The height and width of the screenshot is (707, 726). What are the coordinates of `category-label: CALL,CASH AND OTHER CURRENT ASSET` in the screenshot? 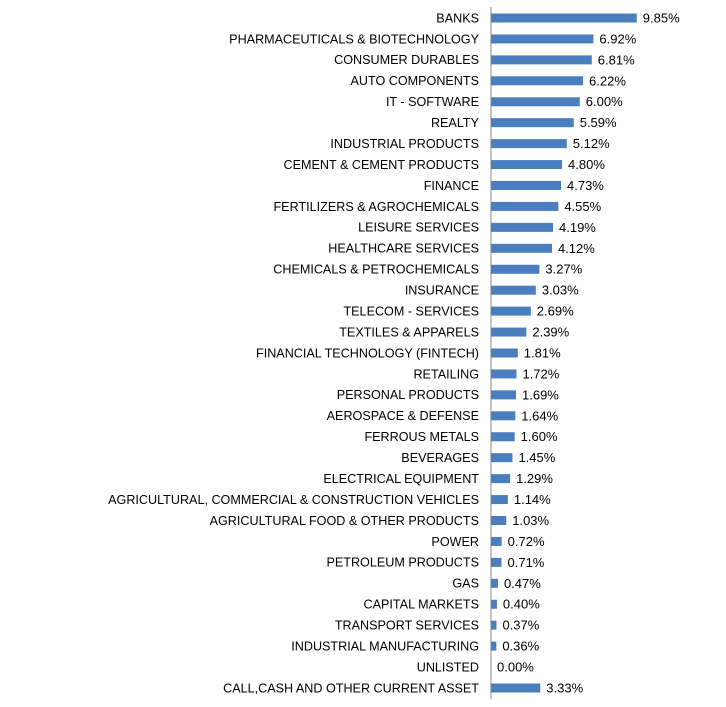 It's located at (351, 688).